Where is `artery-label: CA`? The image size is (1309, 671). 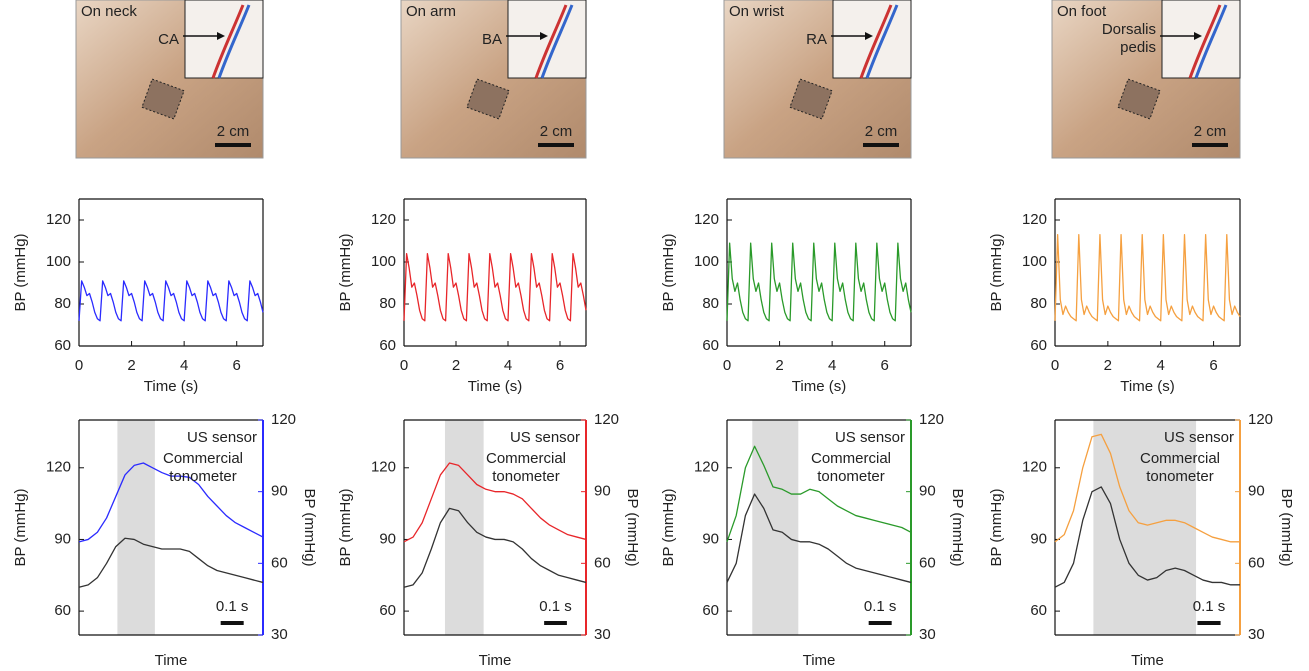 artery-label: CA is located at coordinates (168, 39).